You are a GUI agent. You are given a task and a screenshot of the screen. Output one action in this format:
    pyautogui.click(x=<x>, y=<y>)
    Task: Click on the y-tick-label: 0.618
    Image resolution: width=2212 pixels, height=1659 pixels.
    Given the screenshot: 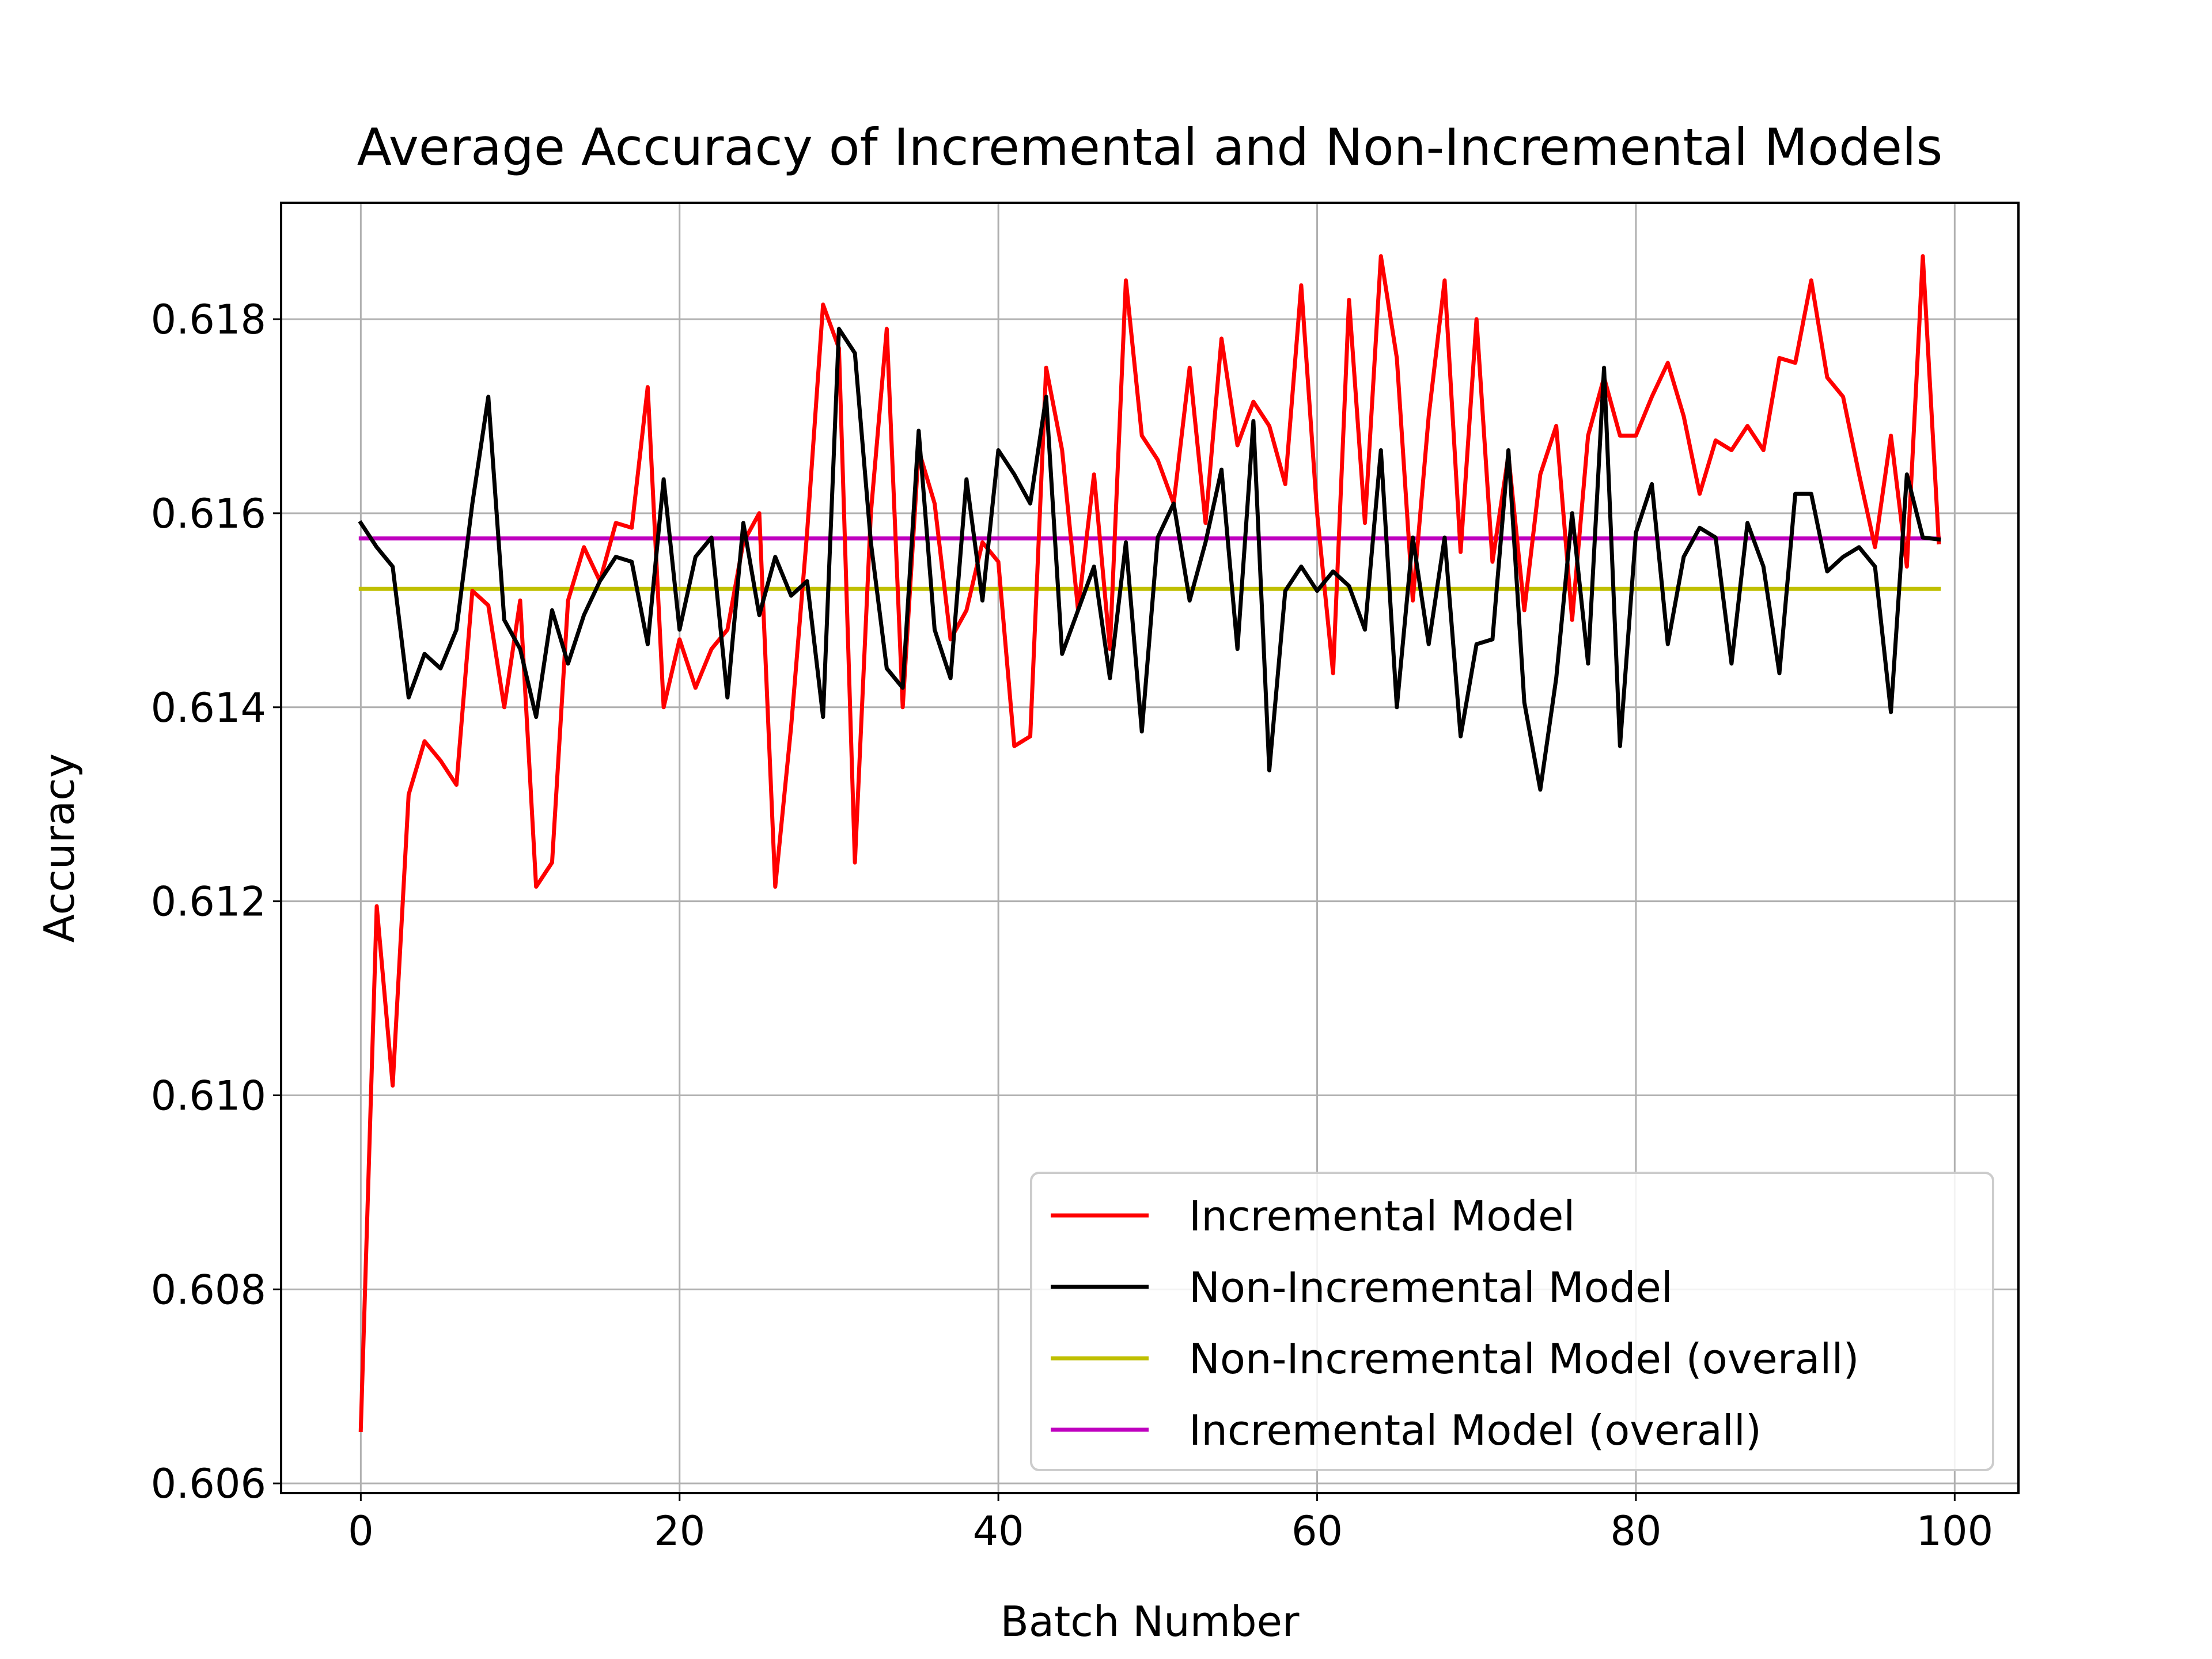 What is the action you would take?
    pyautogui.click(x=208, y=319)
    